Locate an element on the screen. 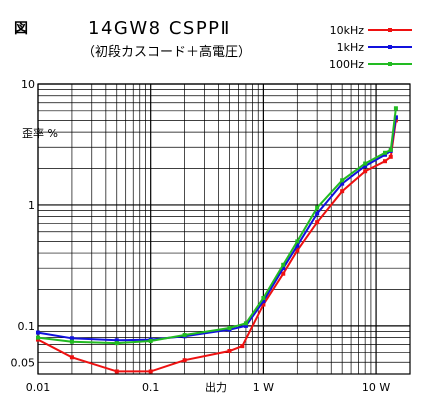 The image size is (430, 400). legend-label: 100Hz is located at coordinates (346, 64).